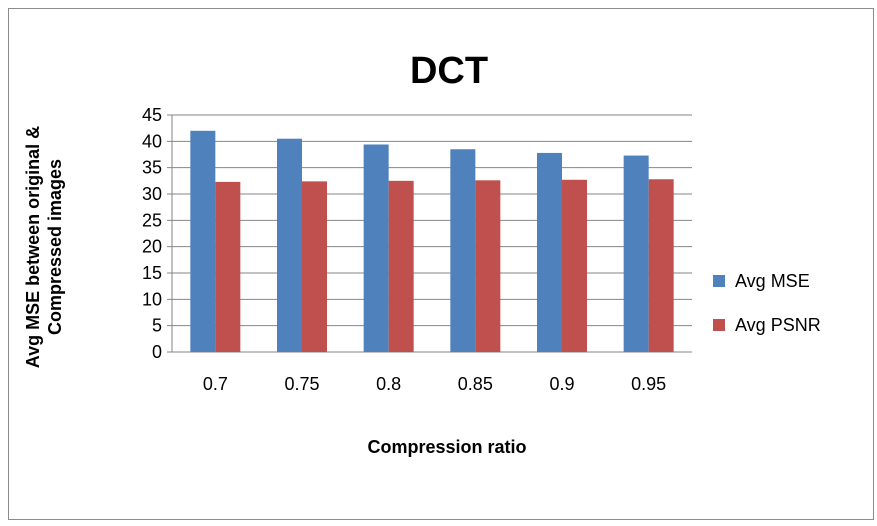 The image size is (877, 526). Describe the element at coordinates (388, 384) in the screenshot. I see `x-tick-label: 0.8` at that location.